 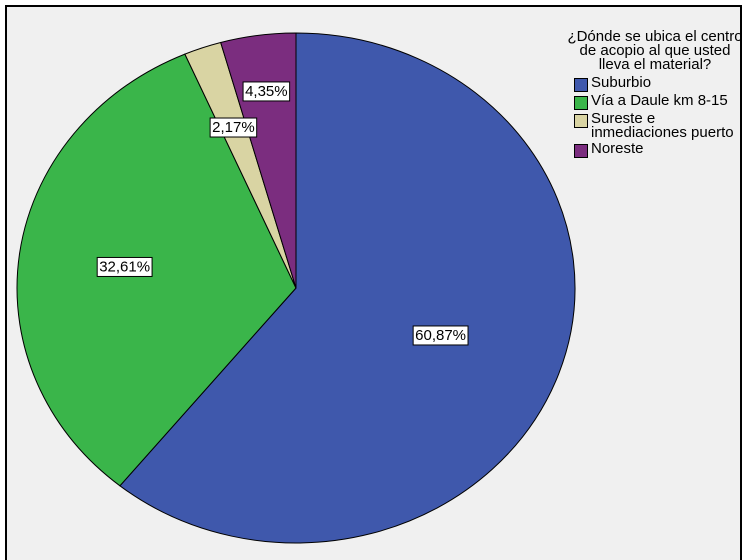 I want to click on legend-label: Suburbio, so click(x=621, y=82).